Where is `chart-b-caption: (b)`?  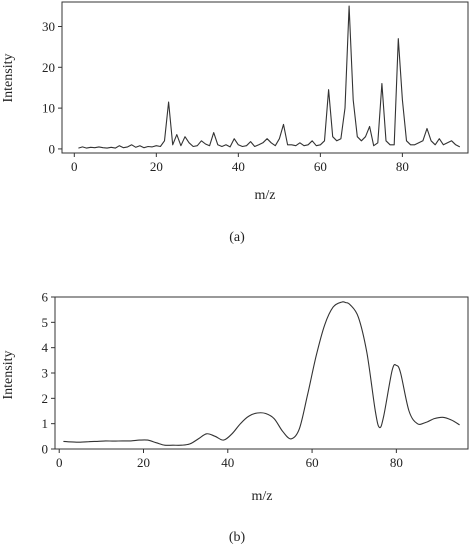
chart-b-caption: (b) is located at coordinates (237, 537).